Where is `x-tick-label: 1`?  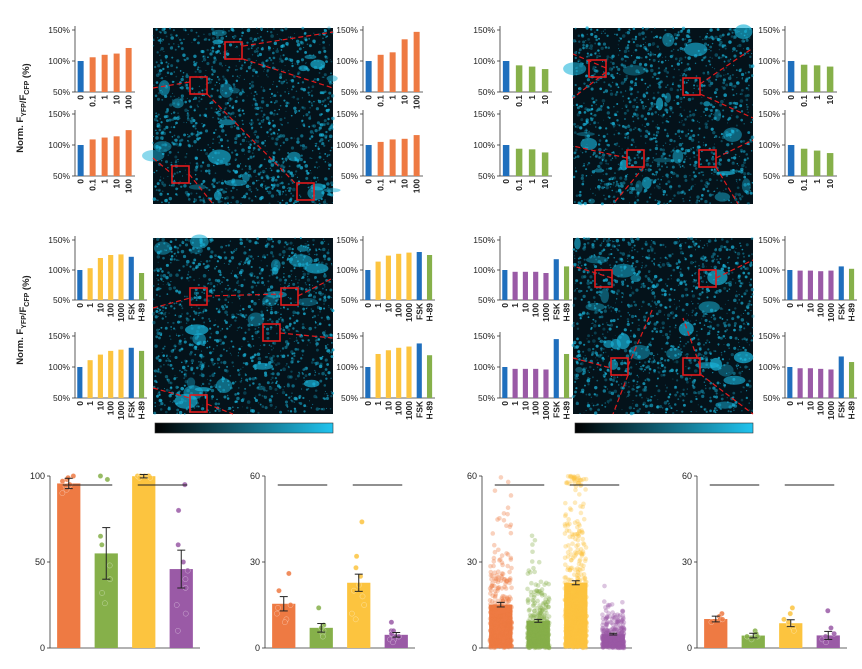 x-tick-label: 1 is located at coordinates (393, 181).